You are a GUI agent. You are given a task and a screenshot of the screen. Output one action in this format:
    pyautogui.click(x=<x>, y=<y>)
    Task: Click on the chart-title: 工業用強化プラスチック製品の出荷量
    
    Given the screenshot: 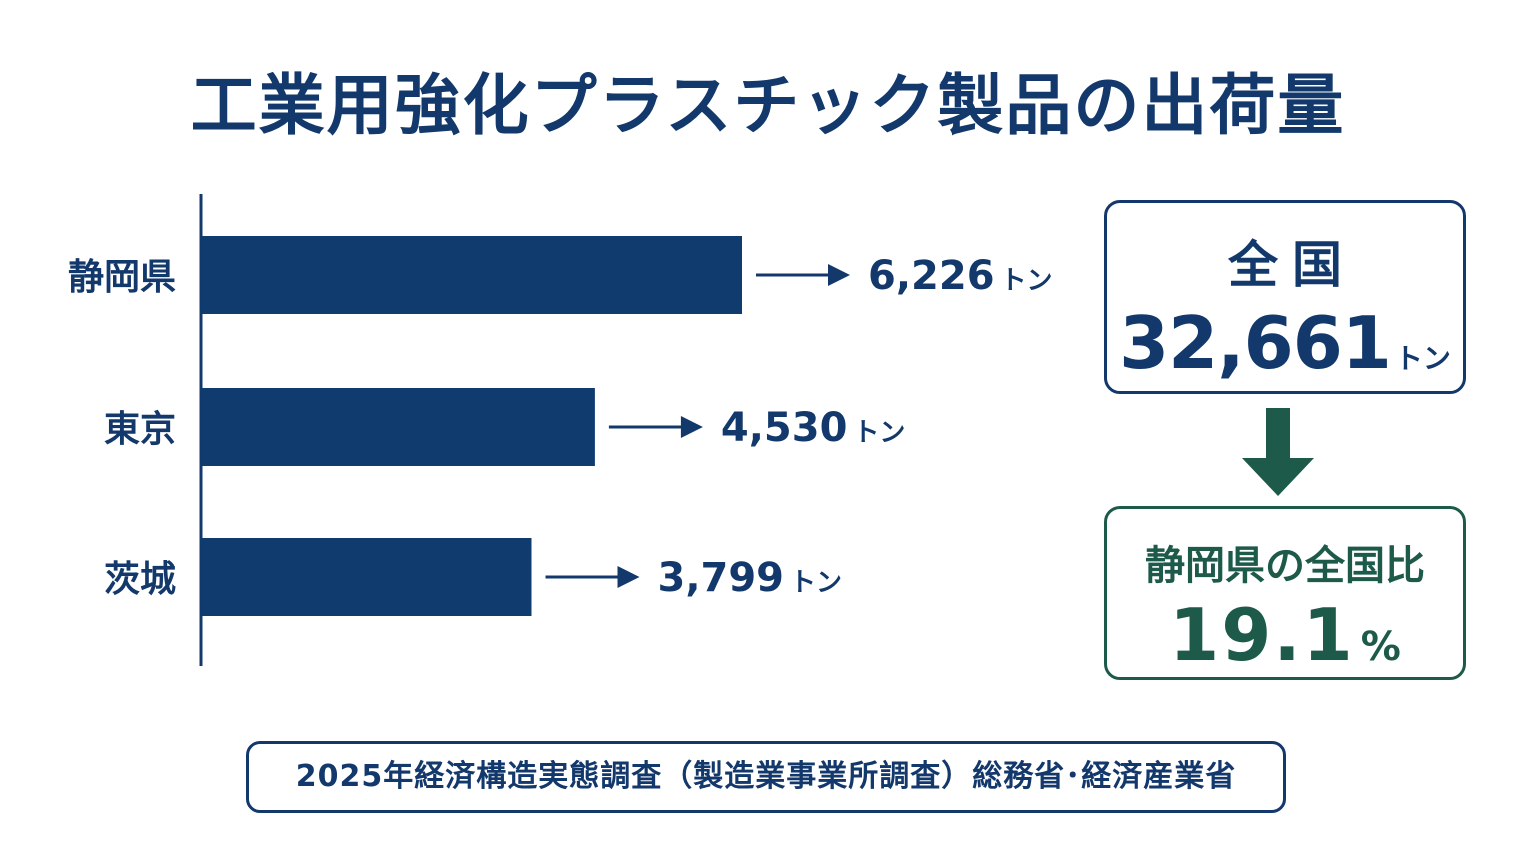 What is the action you would take?
    pyautogui.click(x=768, y=105)
    